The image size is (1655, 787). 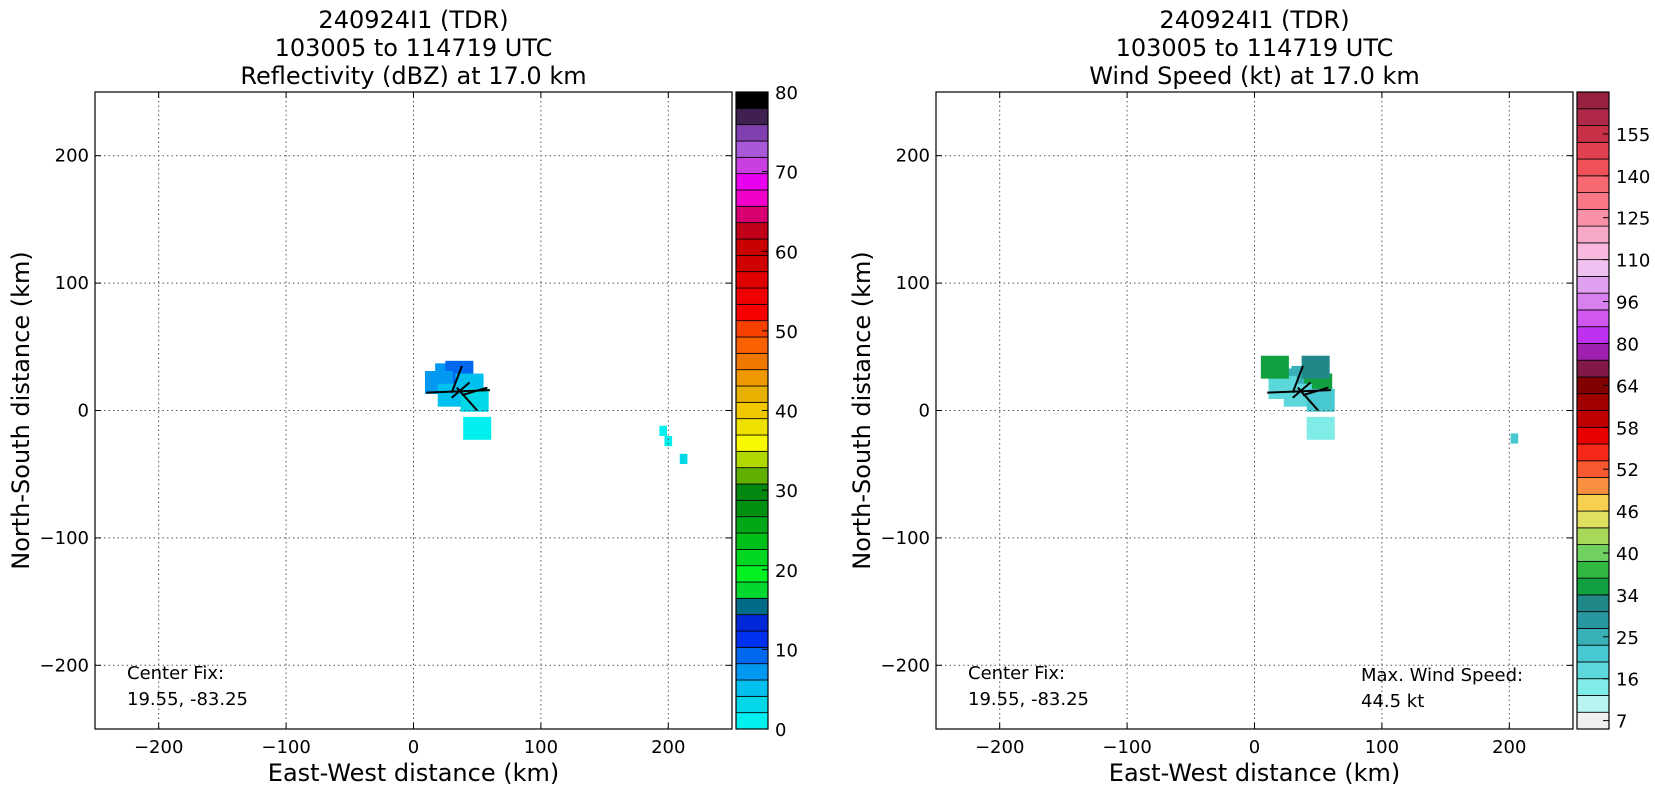 I want to click on colorbar-tick-label: 96, so click(x=1627, y=303).